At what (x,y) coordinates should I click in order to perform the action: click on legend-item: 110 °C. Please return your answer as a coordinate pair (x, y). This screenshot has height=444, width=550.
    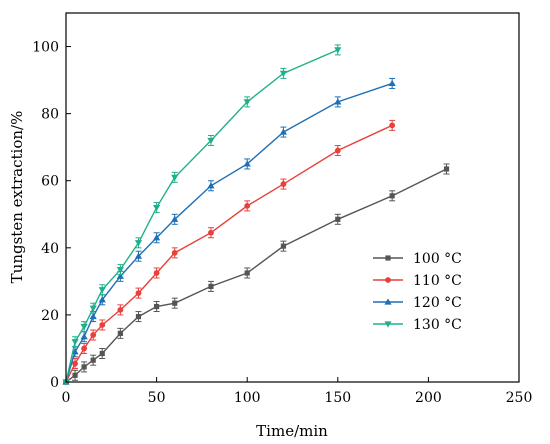
    Looking at the image, I should click on (417, 281).